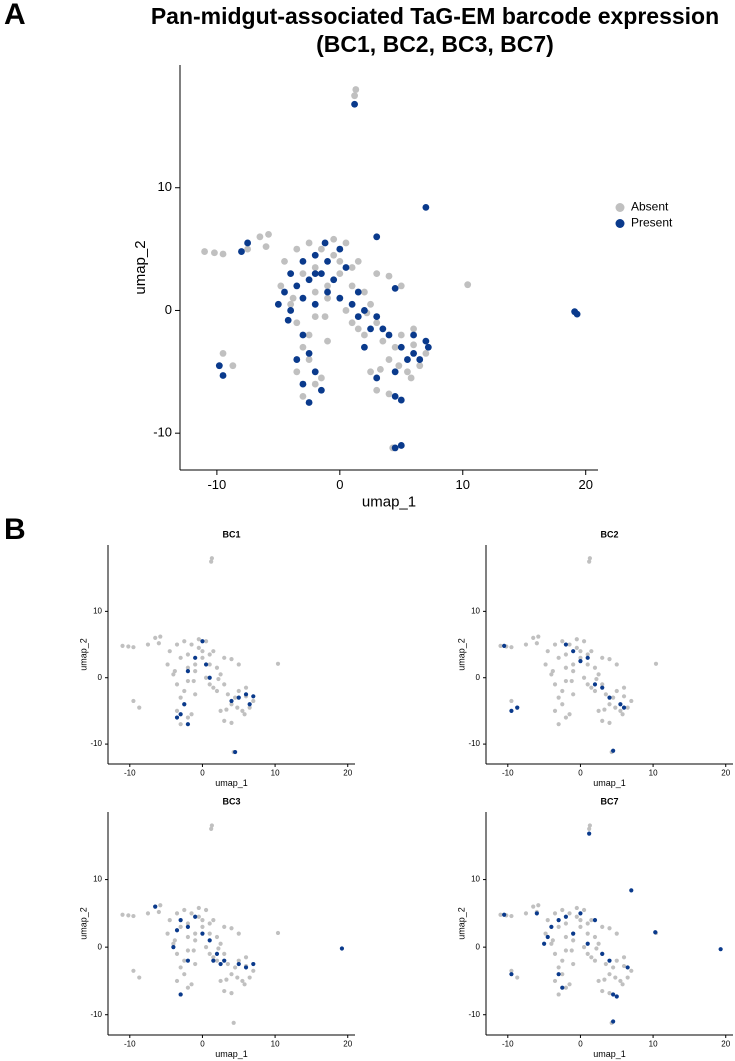 This screenshot has height=1061, width=735. What do you see at coordinates (231, 1054) in the screenshot?
I see `x-axis-label: umap_1` at bounding box center [231, 1054].